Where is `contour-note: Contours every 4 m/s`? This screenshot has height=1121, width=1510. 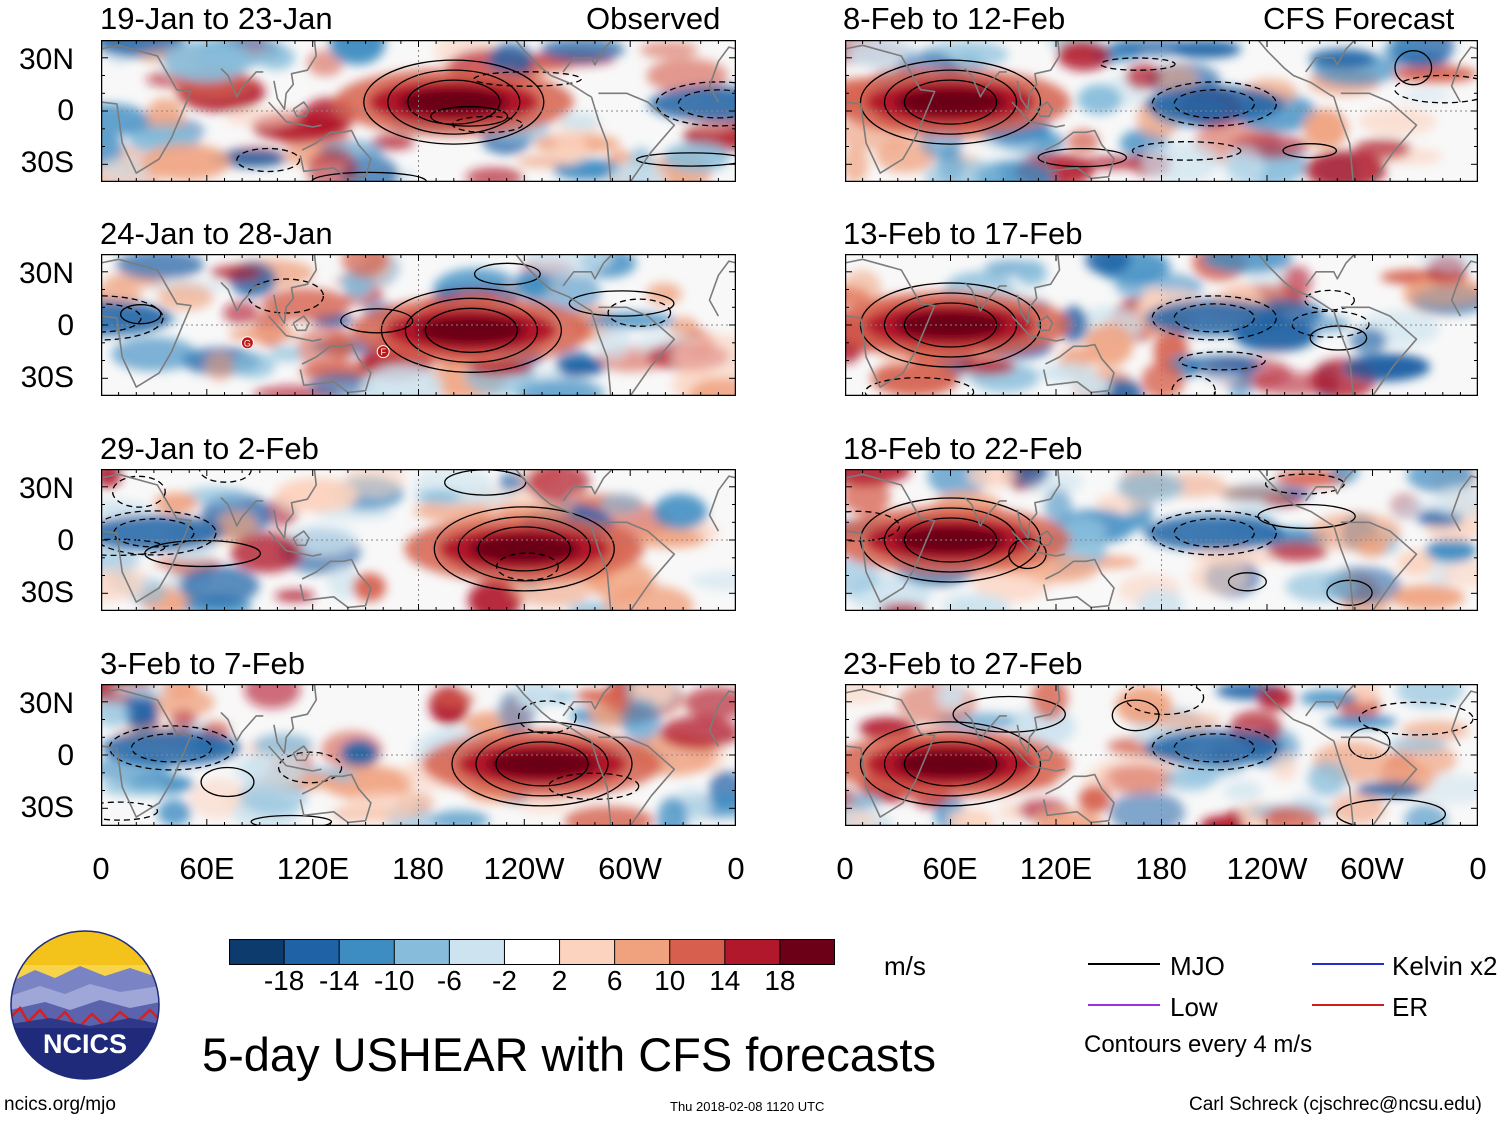 contour-note: Contours every 4 m/s is located at coordinates (1198, 1044).